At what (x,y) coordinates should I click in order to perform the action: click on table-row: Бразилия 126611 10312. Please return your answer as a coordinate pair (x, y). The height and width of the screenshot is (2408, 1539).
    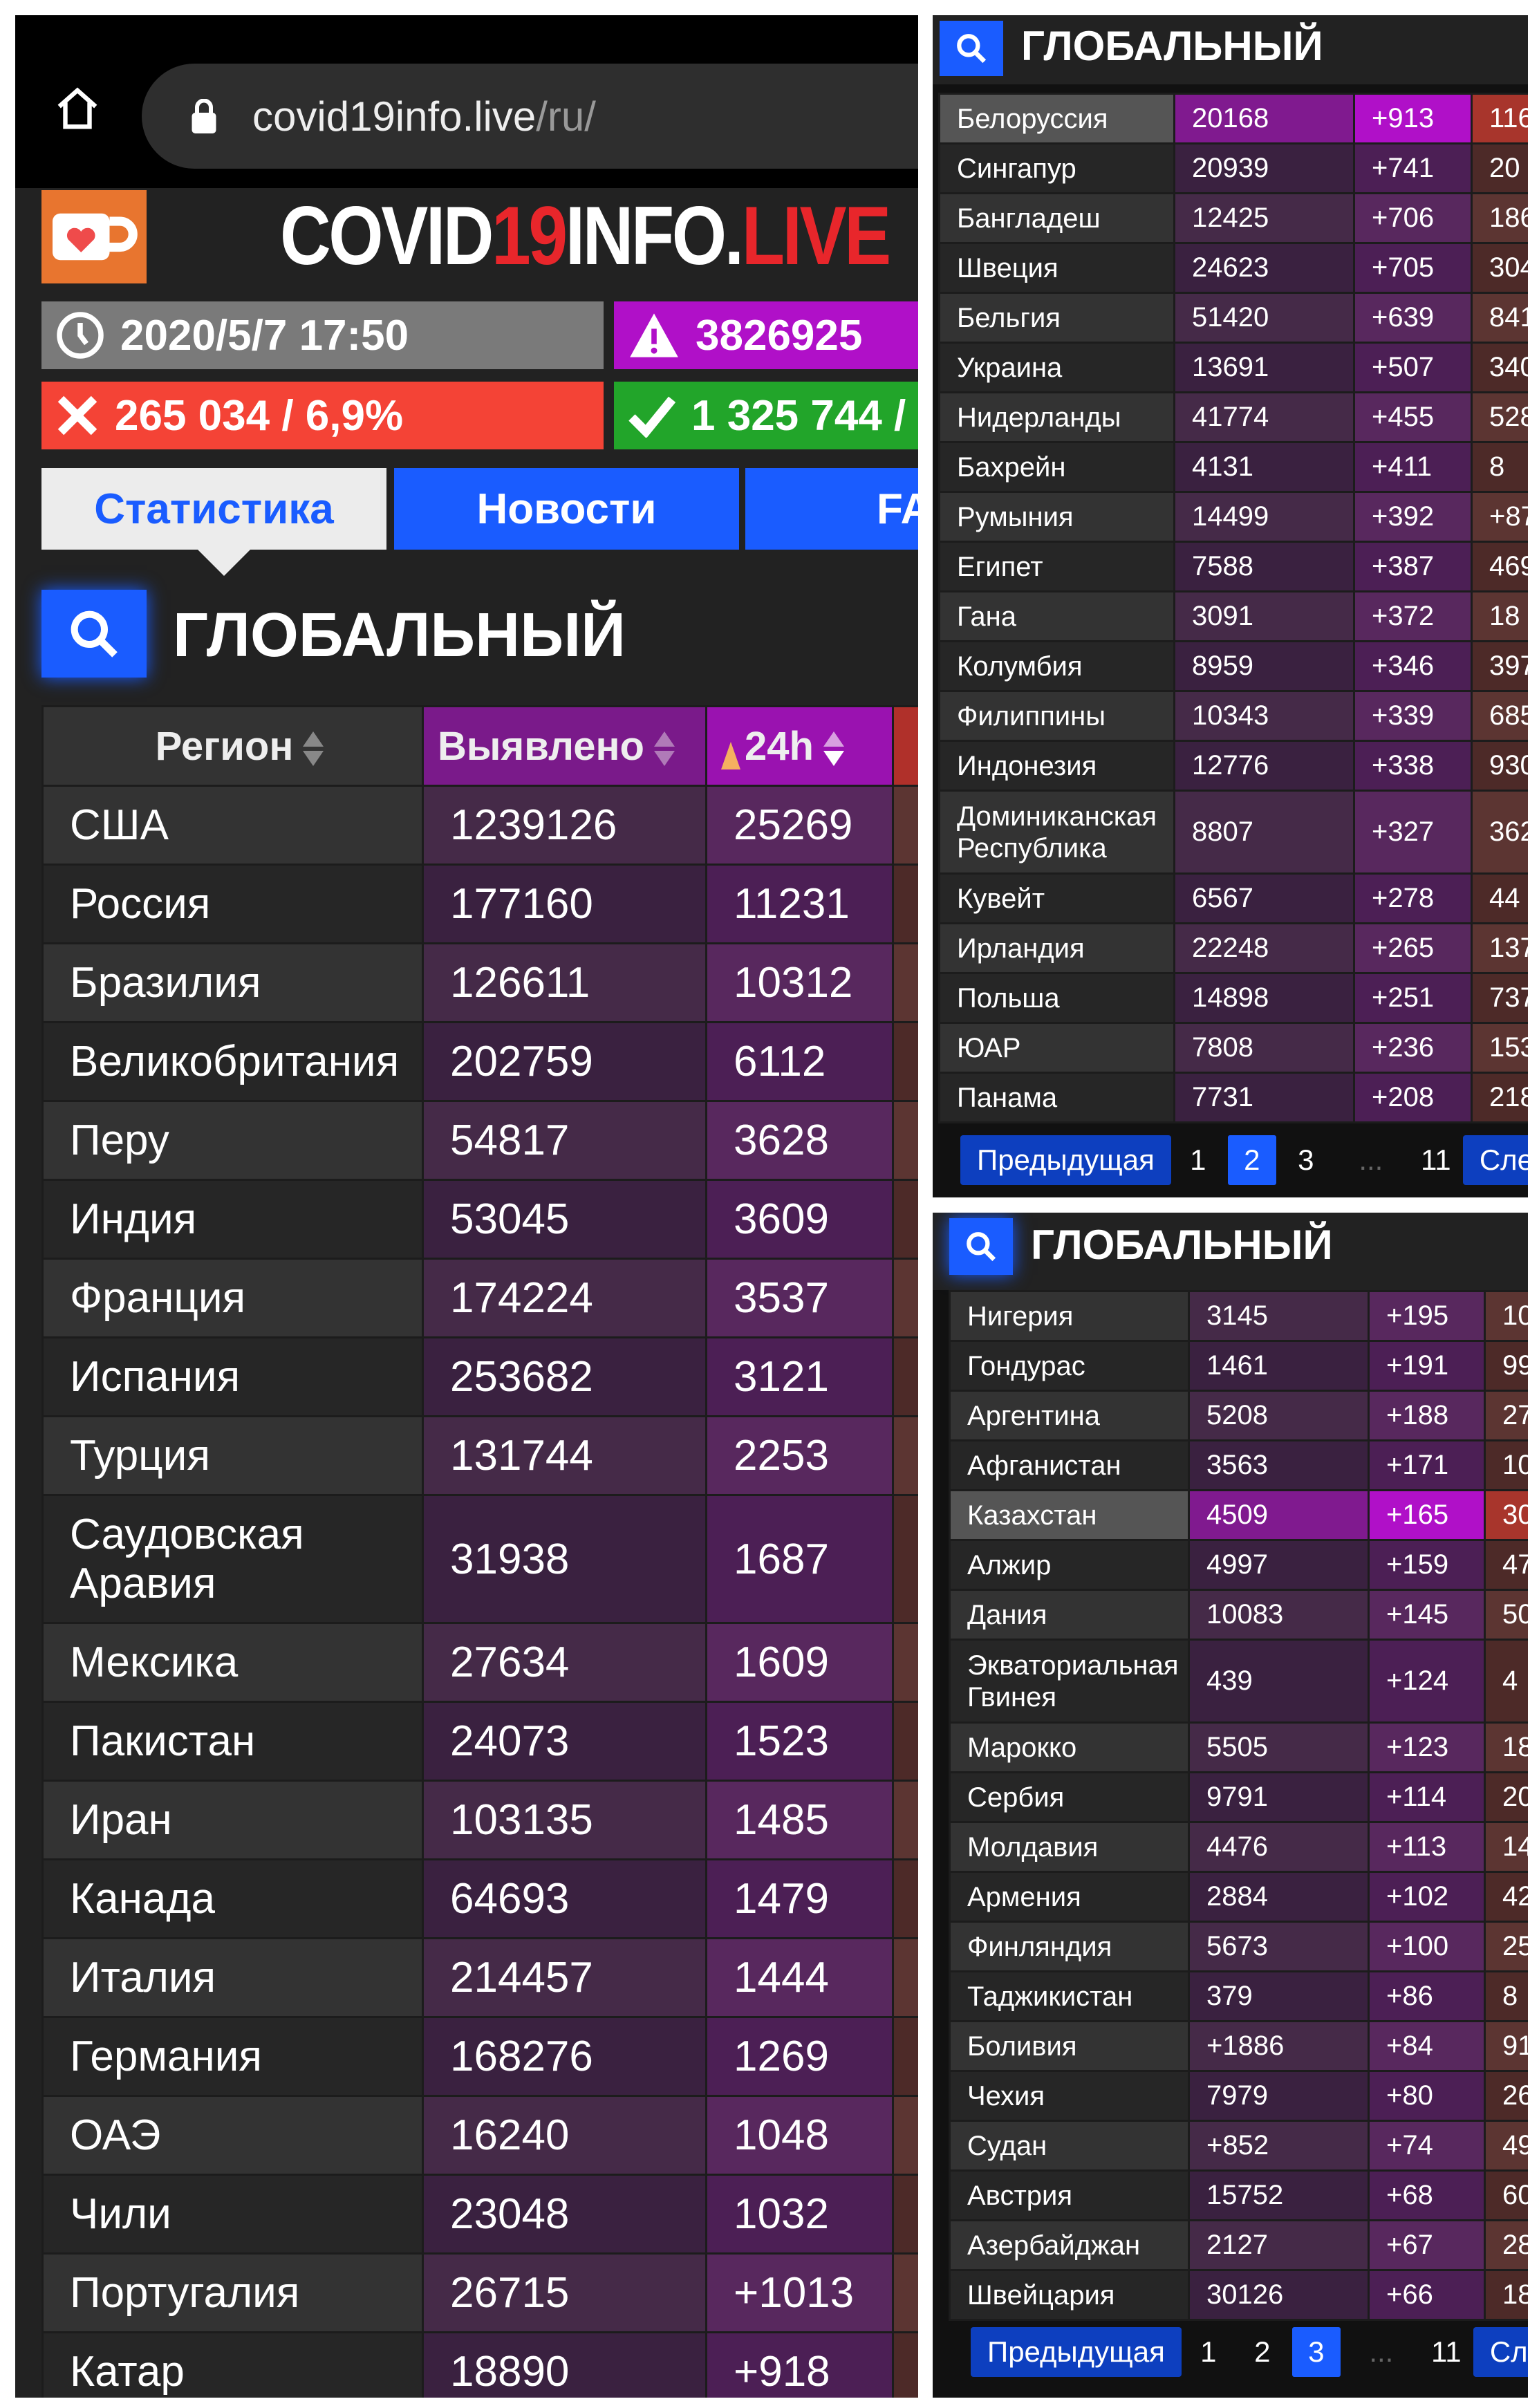
    Looking at the image, I should click on (479, 982).